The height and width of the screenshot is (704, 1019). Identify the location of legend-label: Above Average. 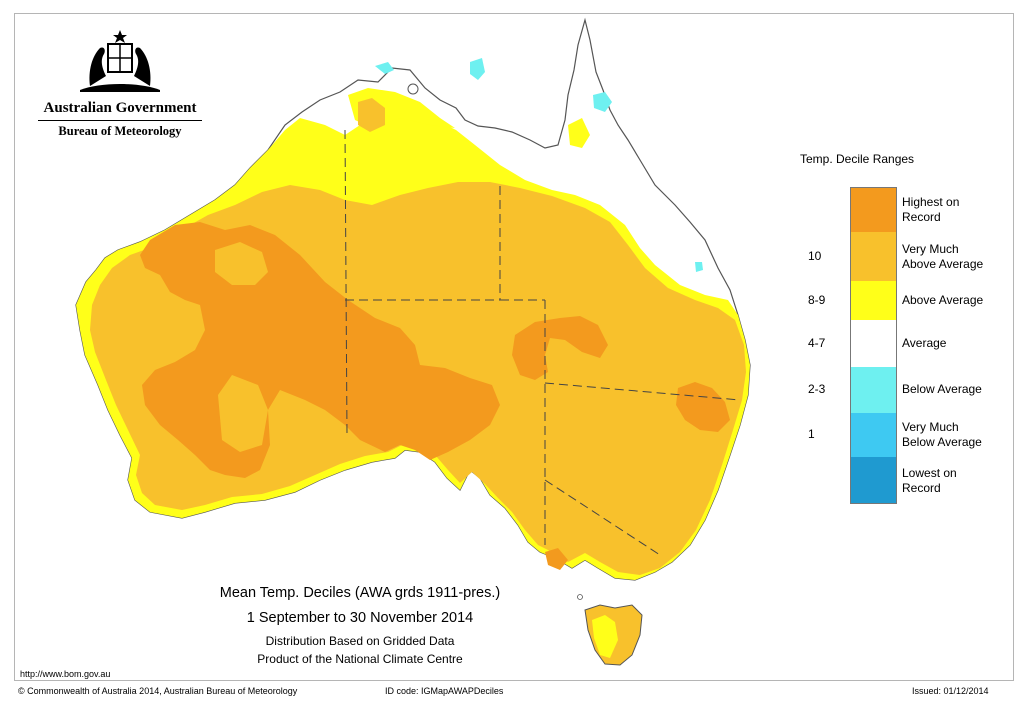
(957, 300).